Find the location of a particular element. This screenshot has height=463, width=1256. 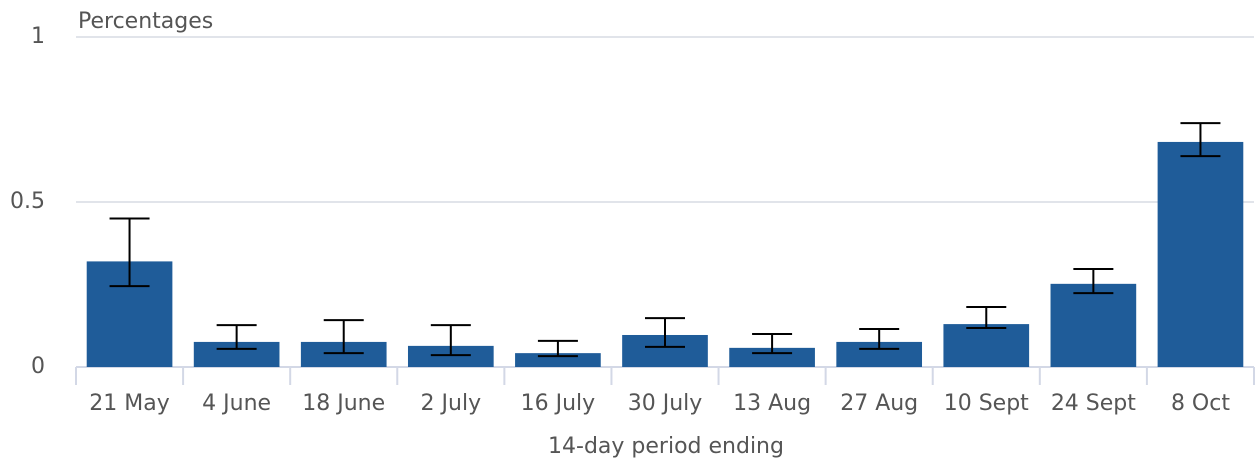

x-tick-label: 21 May is located at coordinates (129, 403).